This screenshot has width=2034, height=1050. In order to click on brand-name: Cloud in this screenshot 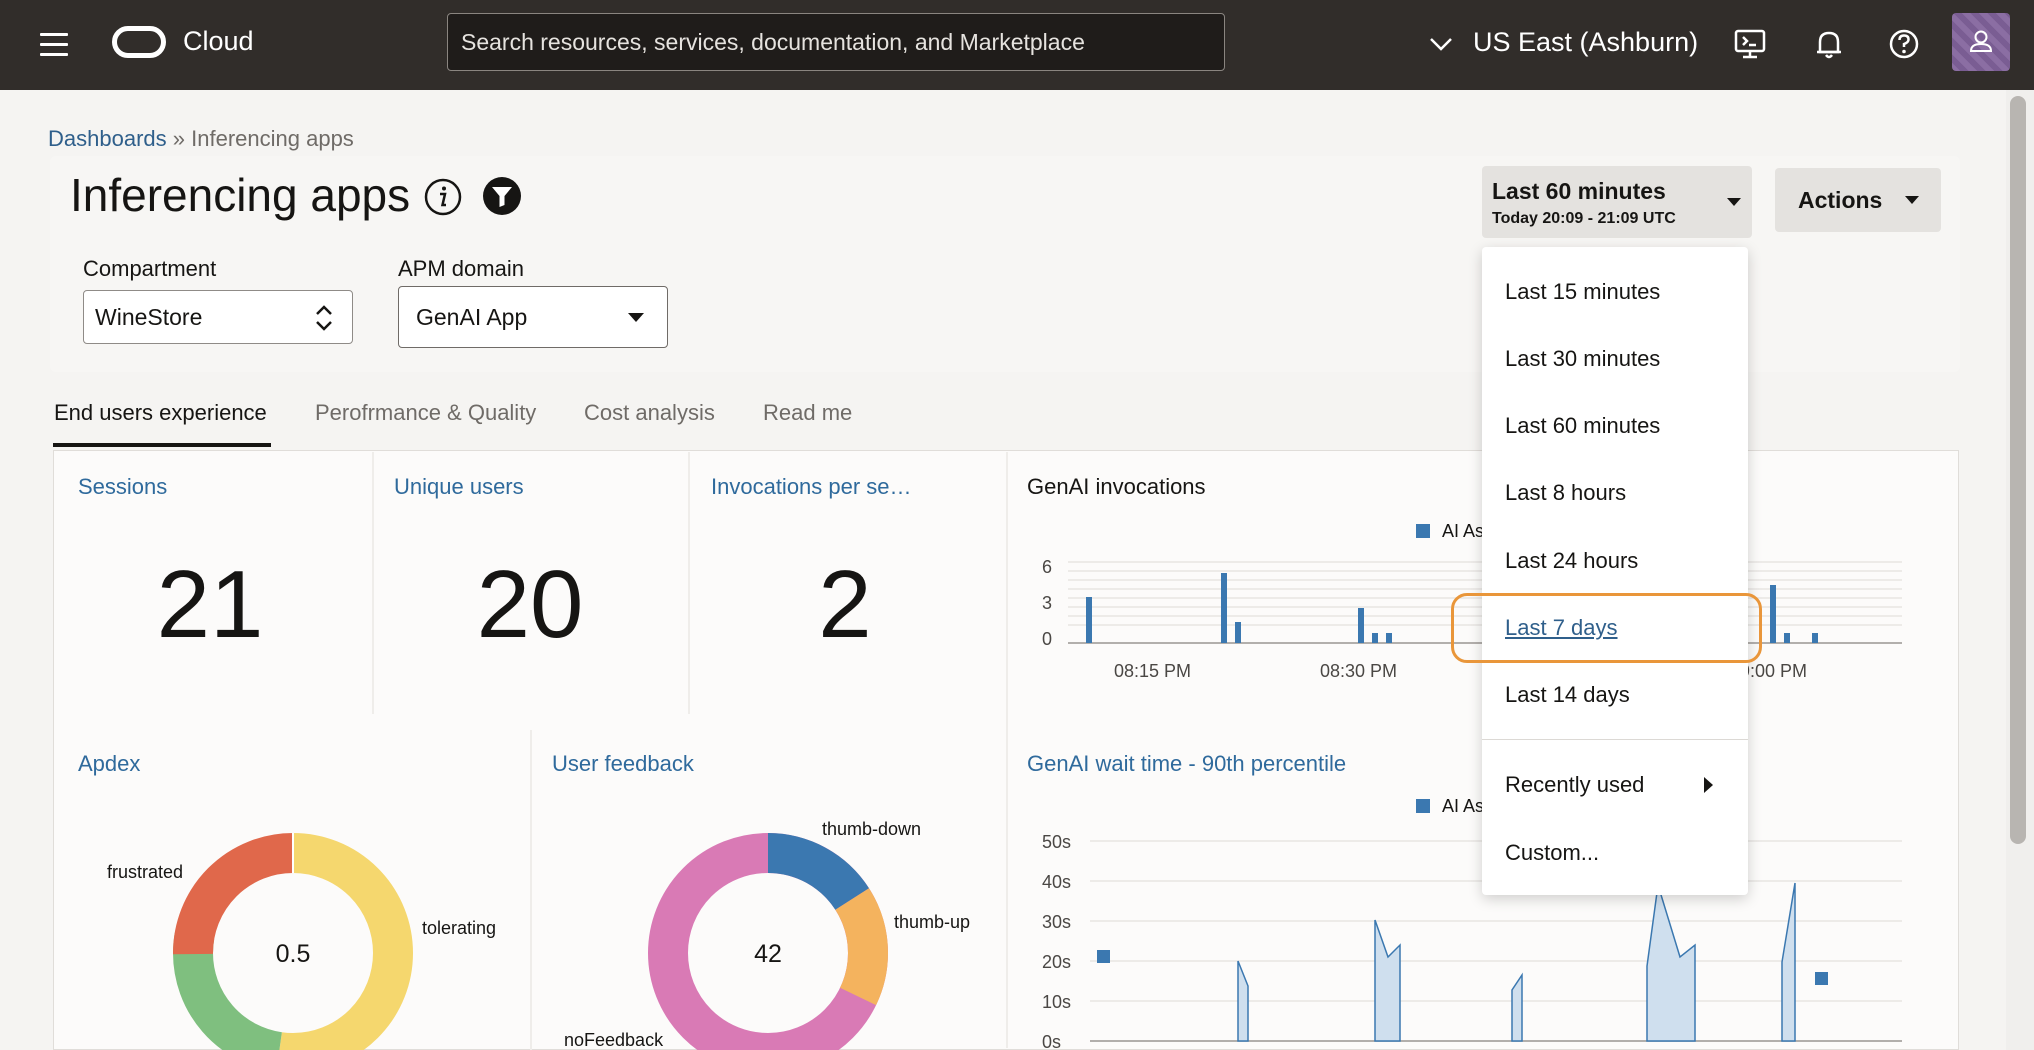, I will do `click(218, 41)`.